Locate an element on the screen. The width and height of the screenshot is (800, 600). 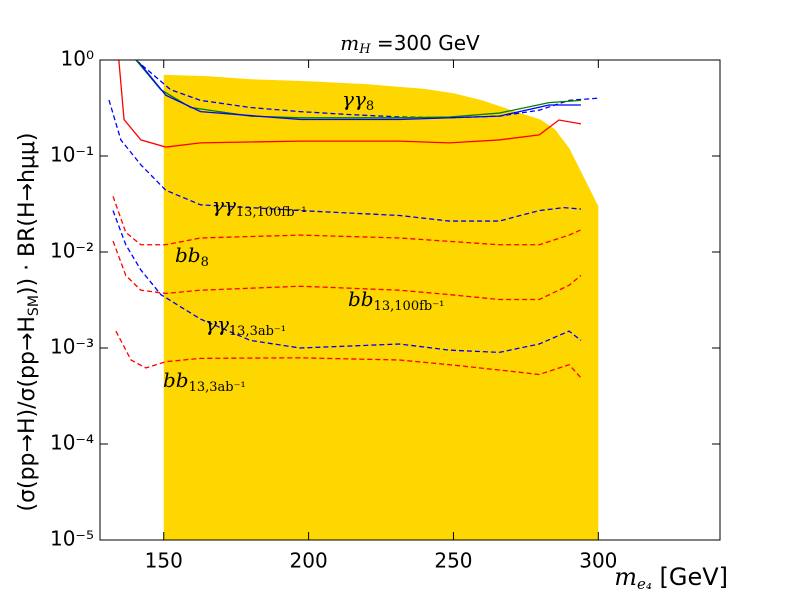
y-tick-label: 10⁻¹ is located at coordinates (72, 155).